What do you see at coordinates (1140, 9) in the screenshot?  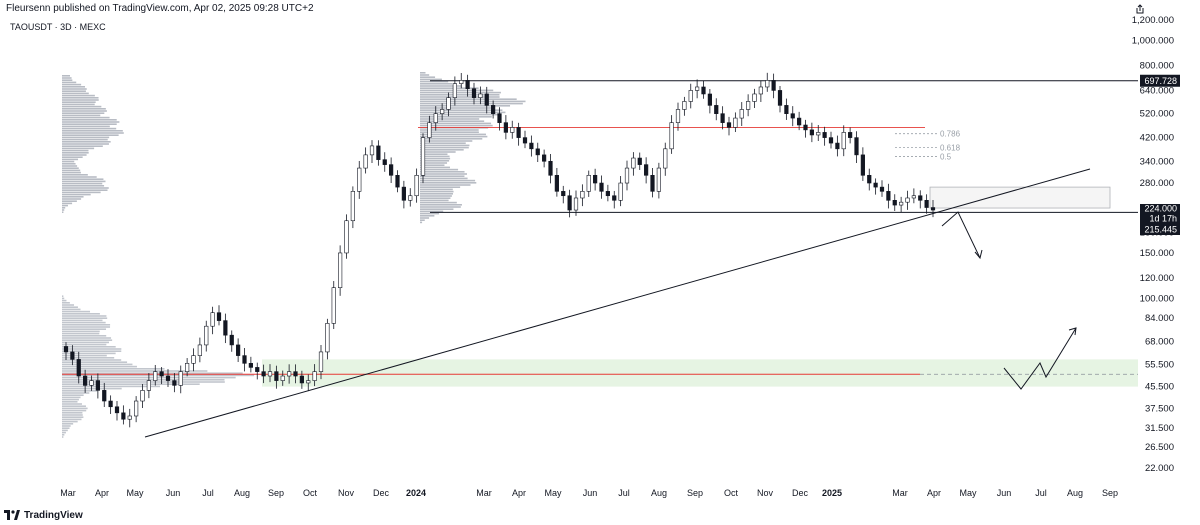 I see `share-icon` at bounding box center [1140, 9].